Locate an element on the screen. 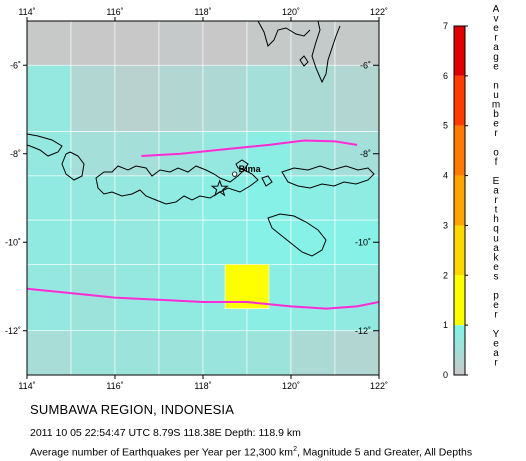 The width and height of the screenshot is (526, 461). sangeang-coast is located at coordinates (242, 165).